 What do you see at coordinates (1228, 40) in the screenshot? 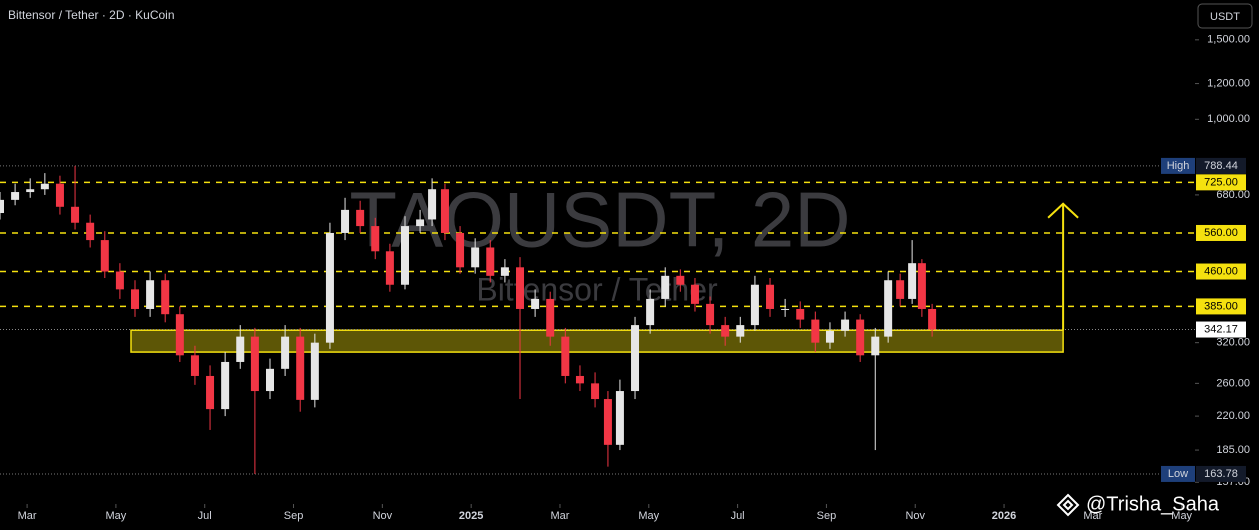
I see `y-tick-label: 1,500.00` at bounding box center [1228, 40].